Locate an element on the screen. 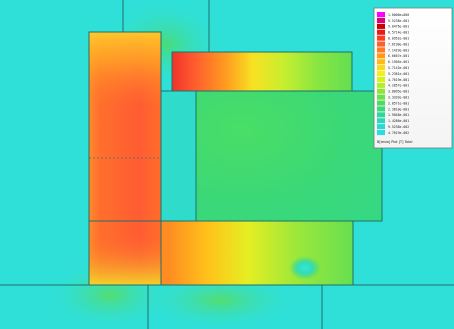 Image resolution: width=454 pixels, height=329 pixels. legend-value: 3.3333e-001 is located at coordinates (398, 98).